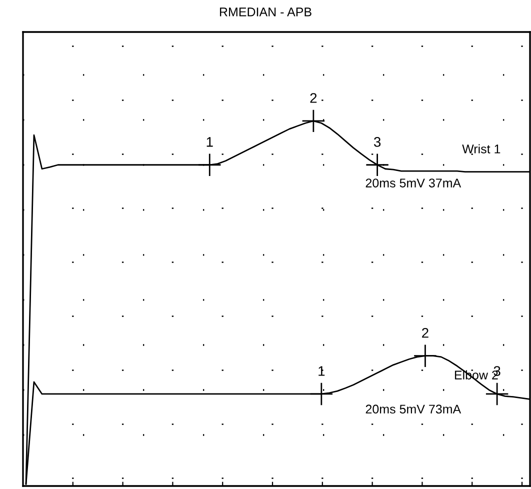 The height and width of the screenshot is (489, 531). I want to click on annotation: Wrist 1, so click(481, 149).